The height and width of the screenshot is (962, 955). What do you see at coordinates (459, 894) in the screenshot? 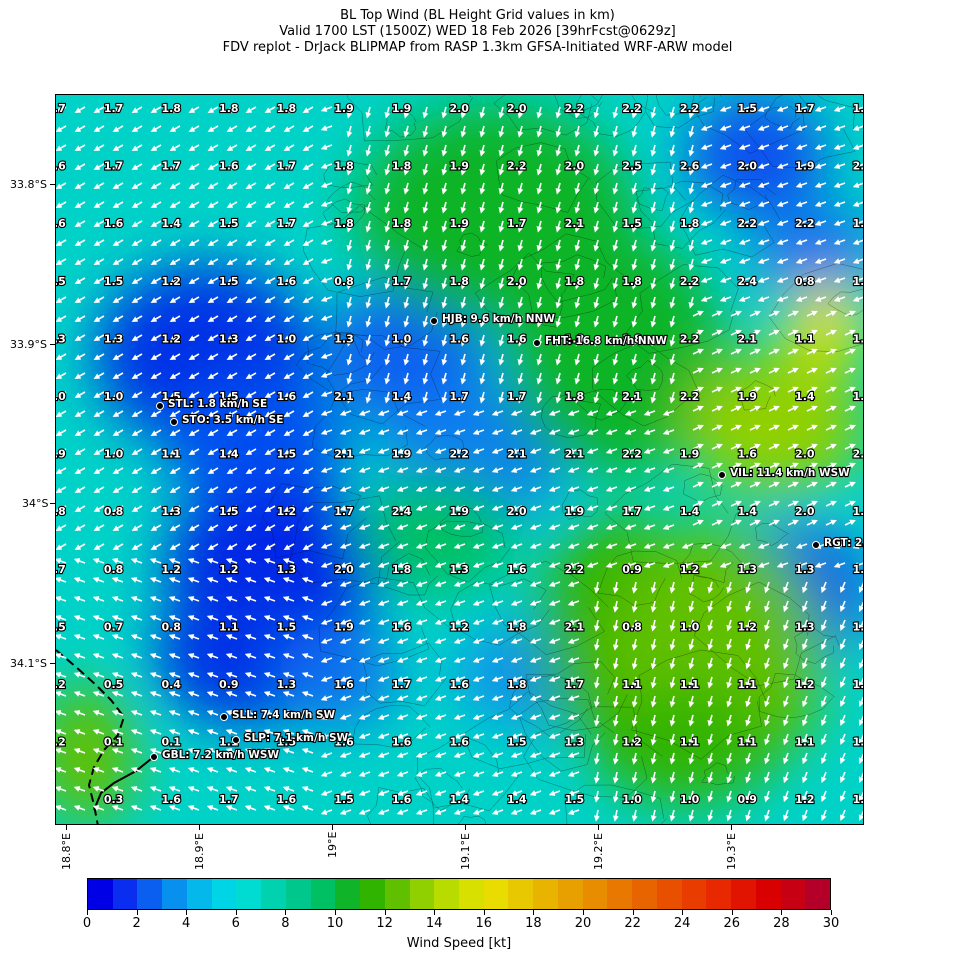
I see `colorbar` at bounding box center [459, 894].